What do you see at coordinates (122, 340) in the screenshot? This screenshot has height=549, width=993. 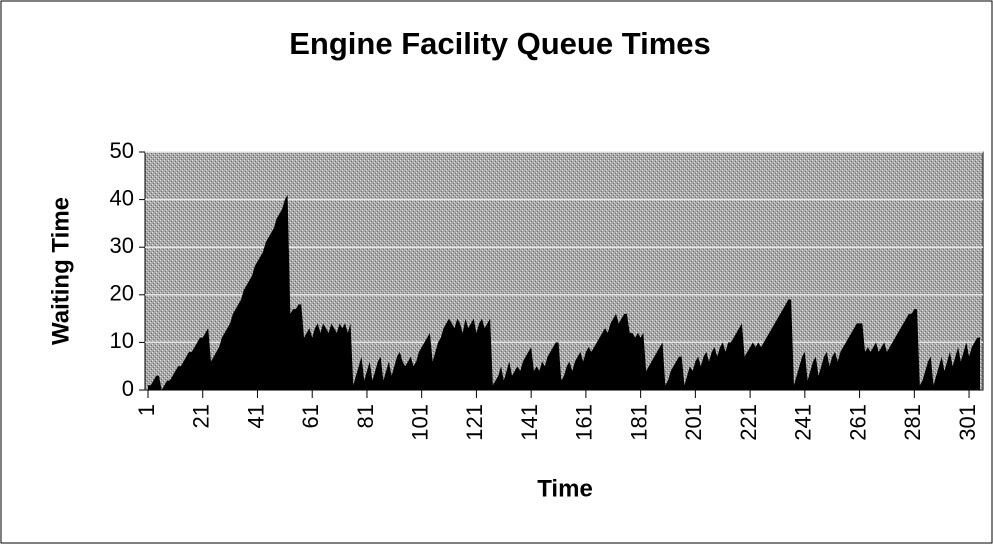 I see `y-tick-label: 10` at bounding box center [122, 340].